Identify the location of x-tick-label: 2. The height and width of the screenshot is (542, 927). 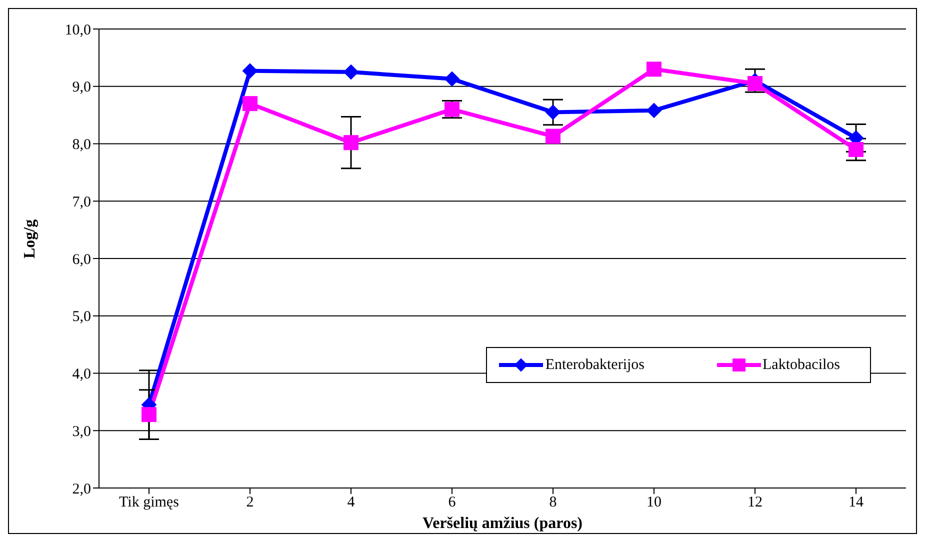
(250, 502).